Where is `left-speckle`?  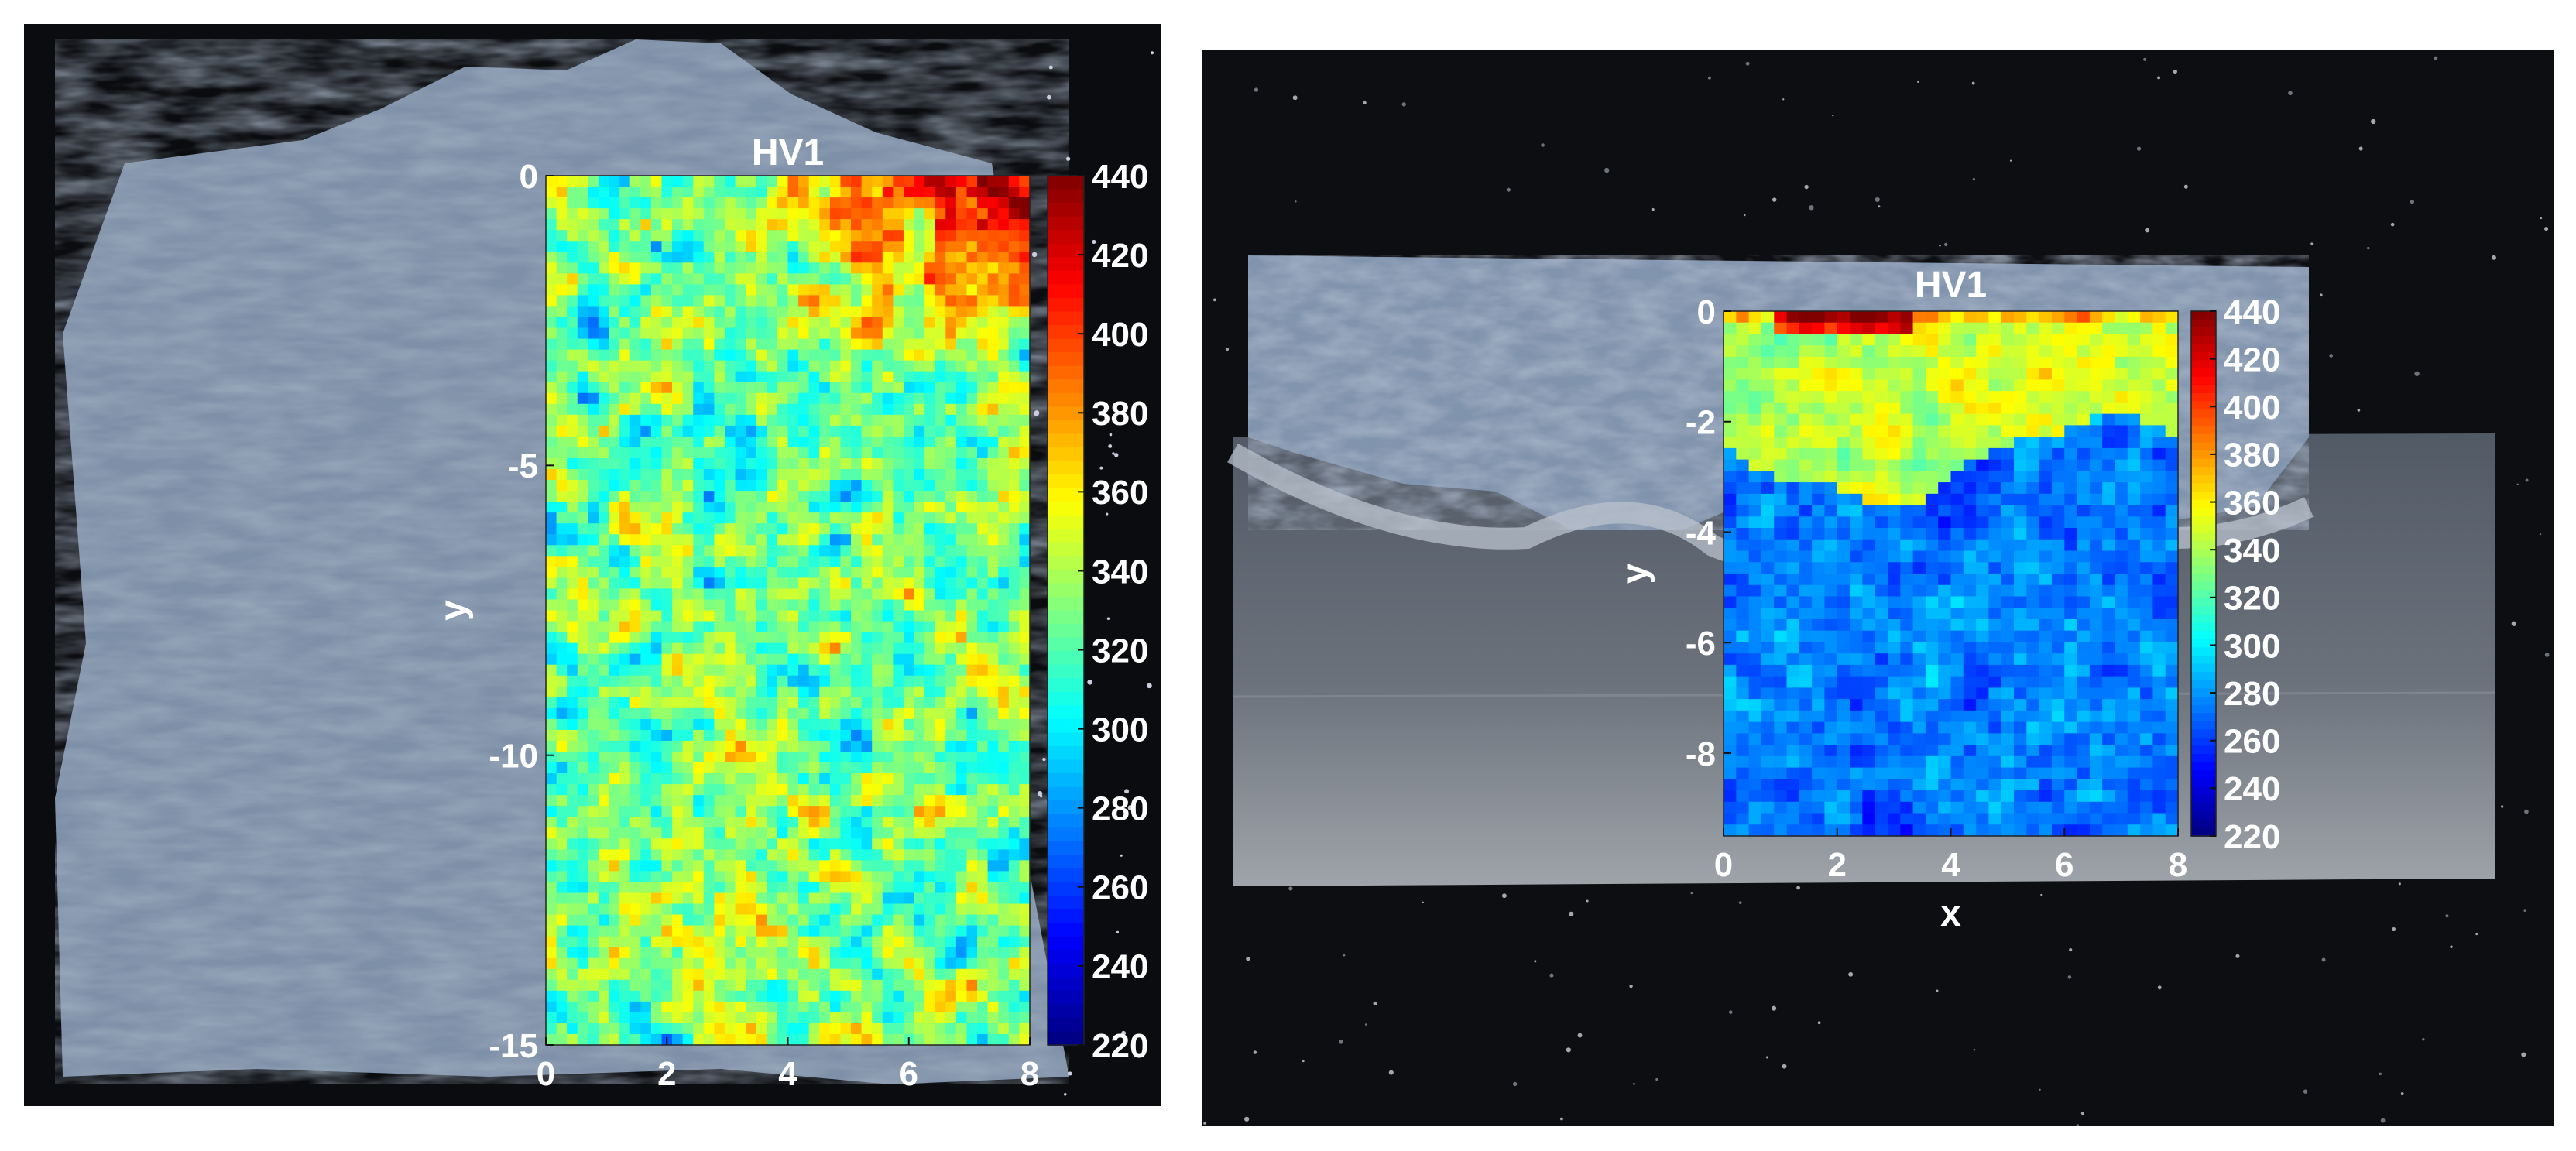
left-speckle is located at coordinates (1108, 619).